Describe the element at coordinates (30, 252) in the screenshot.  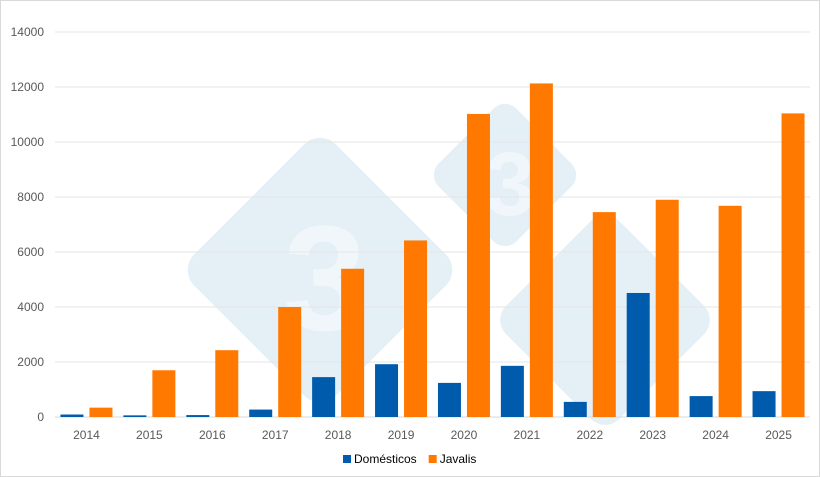
I see `y-tick-label: 6000` at that location.